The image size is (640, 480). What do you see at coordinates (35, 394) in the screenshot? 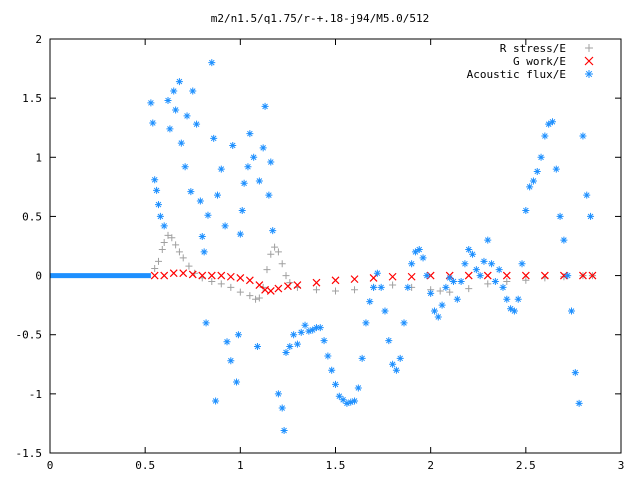
I see `y-tick-label: -1` at bounding box center [35, 394].